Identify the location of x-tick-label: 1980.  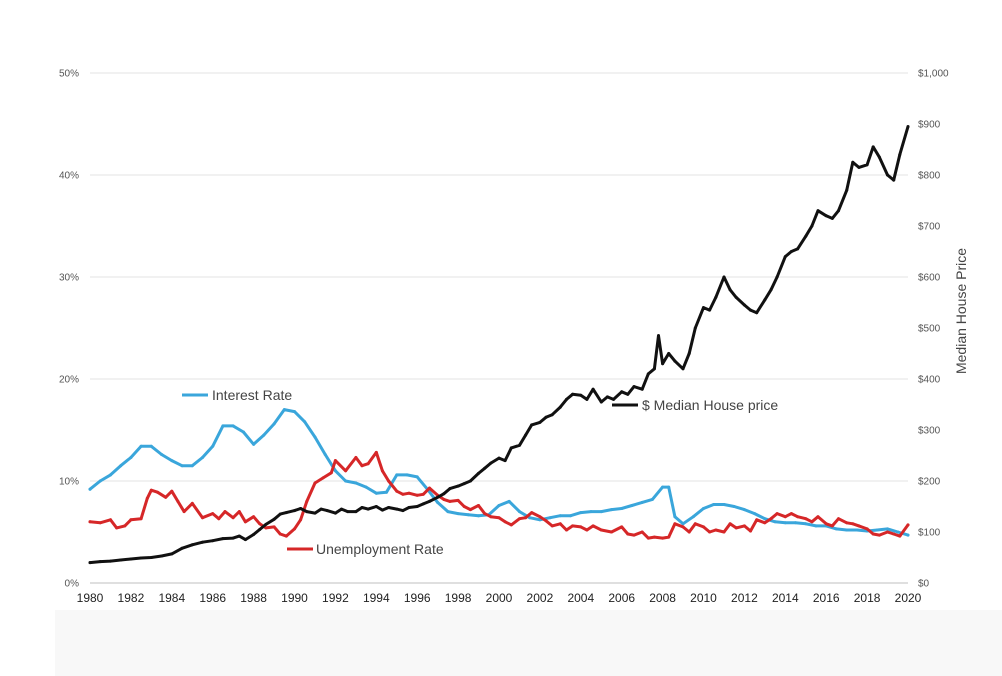
(90, 598).